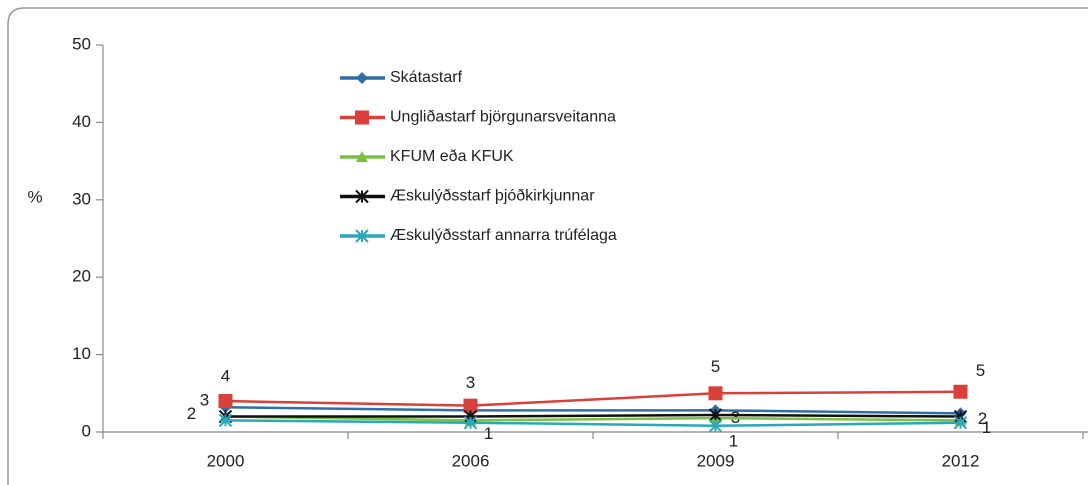 Image resolution: width=1088 pixels, height=485 pixels. I want to click on legend-label: Skátastarf, so click(426, 77).